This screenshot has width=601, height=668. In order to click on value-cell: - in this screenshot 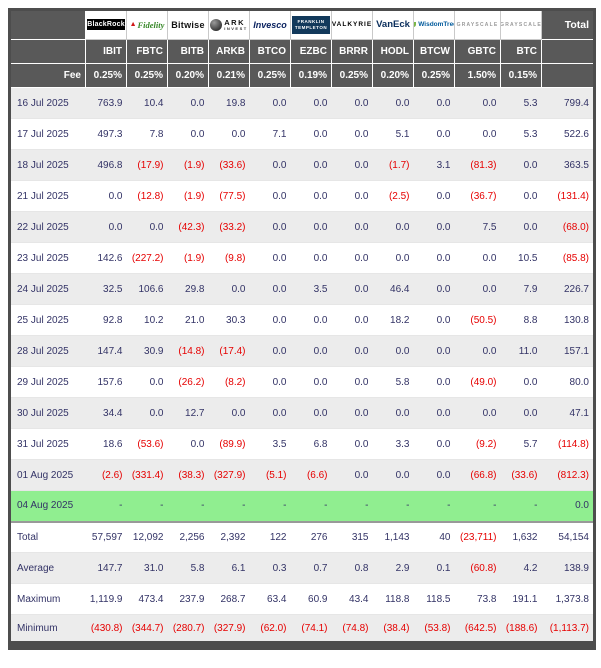, I will do `click(311, 506)`.